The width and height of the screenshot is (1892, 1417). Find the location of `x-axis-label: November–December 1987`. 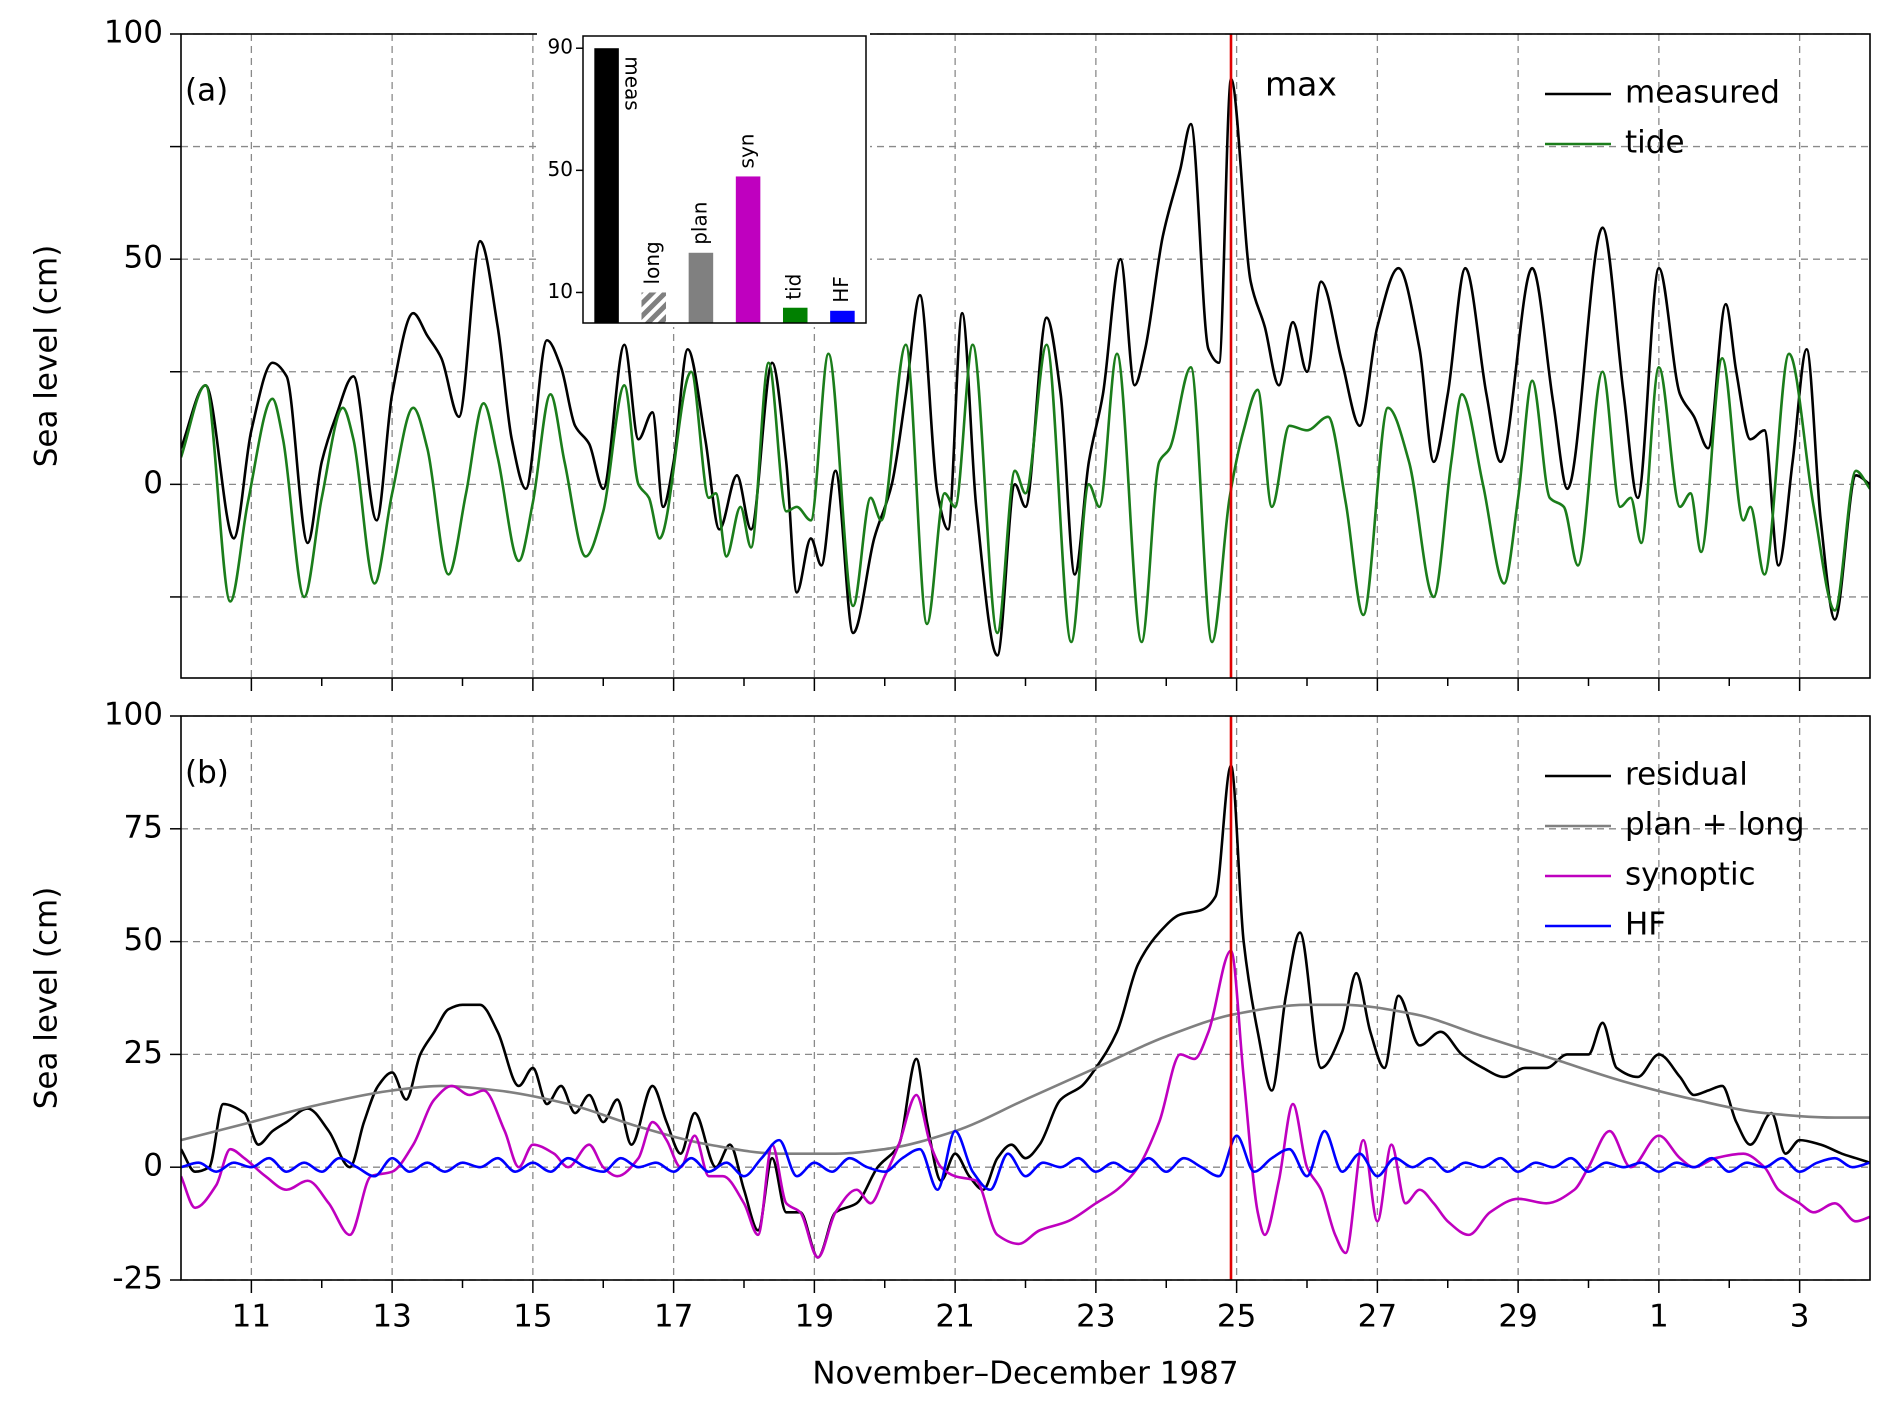

x-axis-label: November–December 1987 is located at coordinates (1025, 1374).